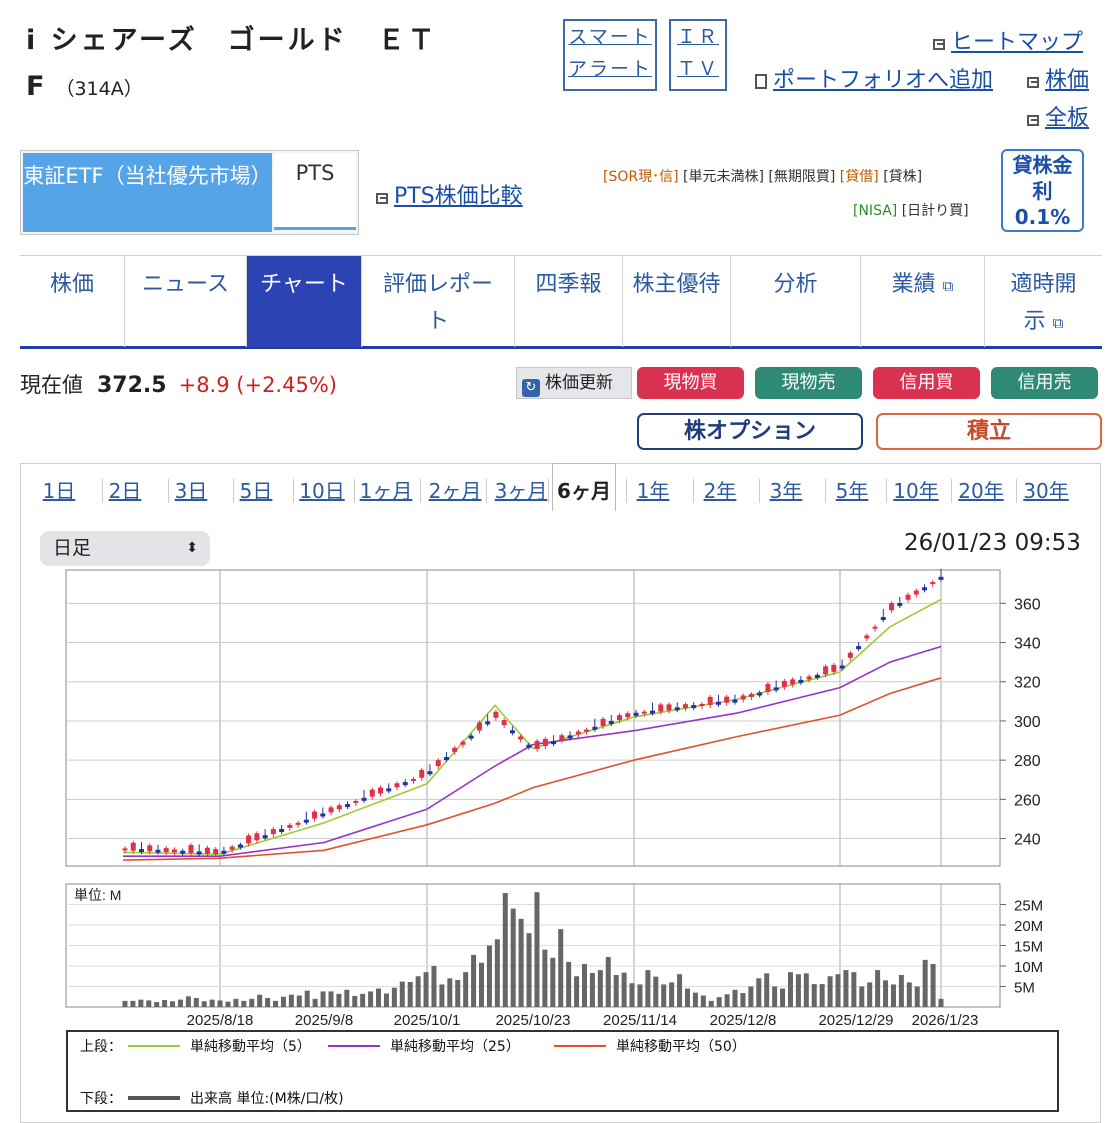  Describe the element at coordinates (579, 383) in the screenshot. I see `refresh-label: 株価更新` at that location.